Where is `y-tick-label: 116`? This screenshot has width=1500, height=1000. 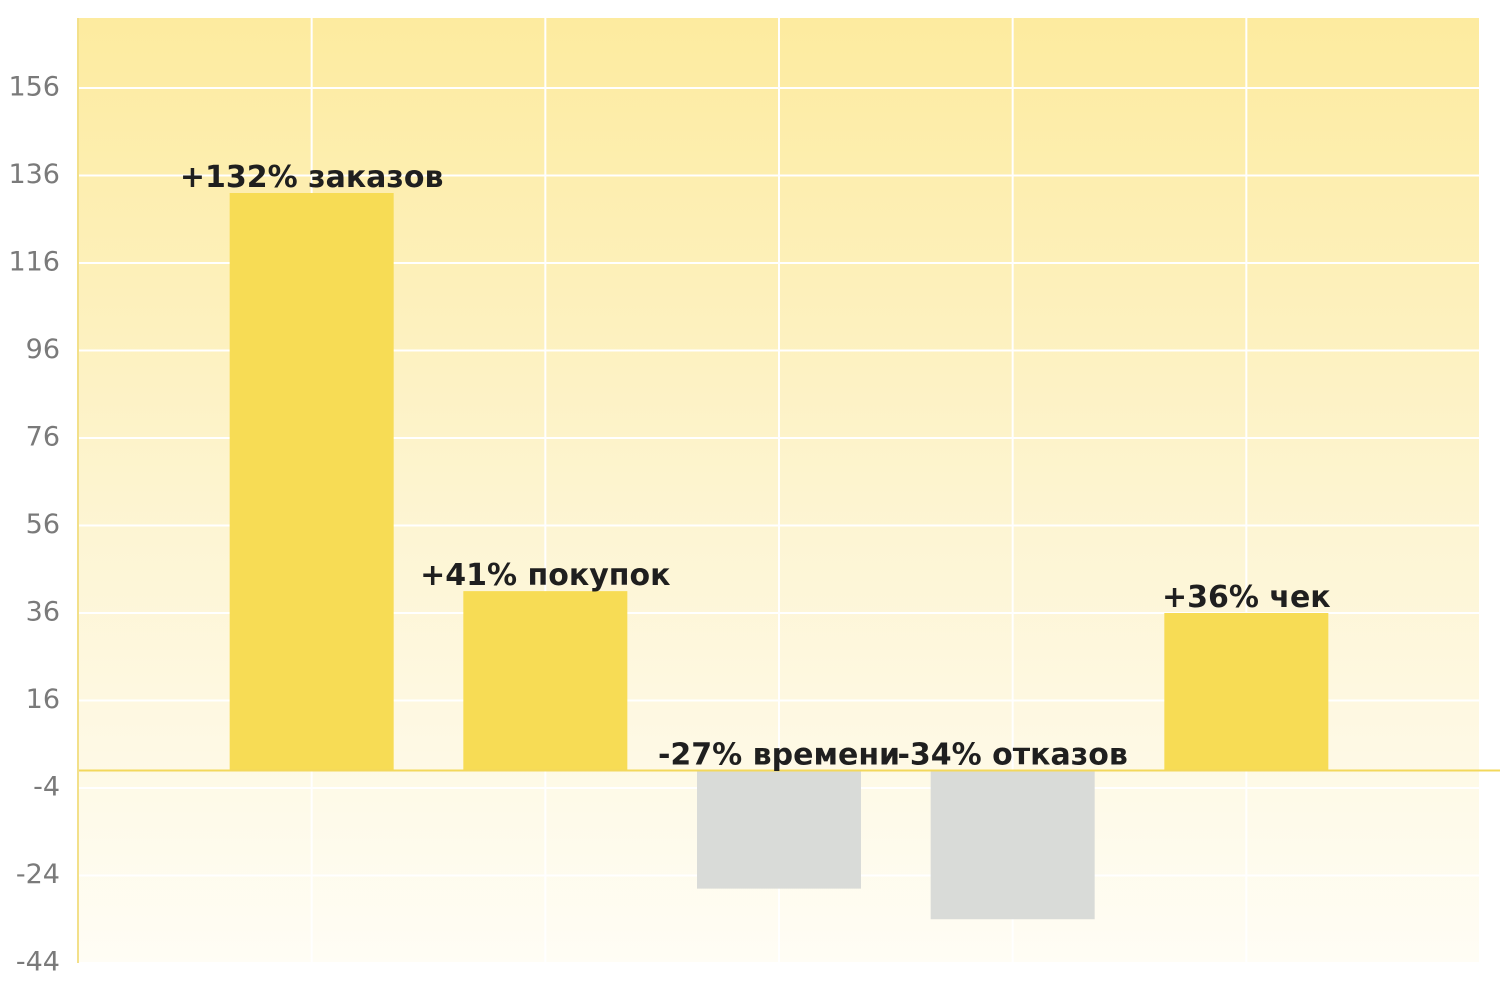 y-tick-label: 116 is located at coordinates (34, 262).